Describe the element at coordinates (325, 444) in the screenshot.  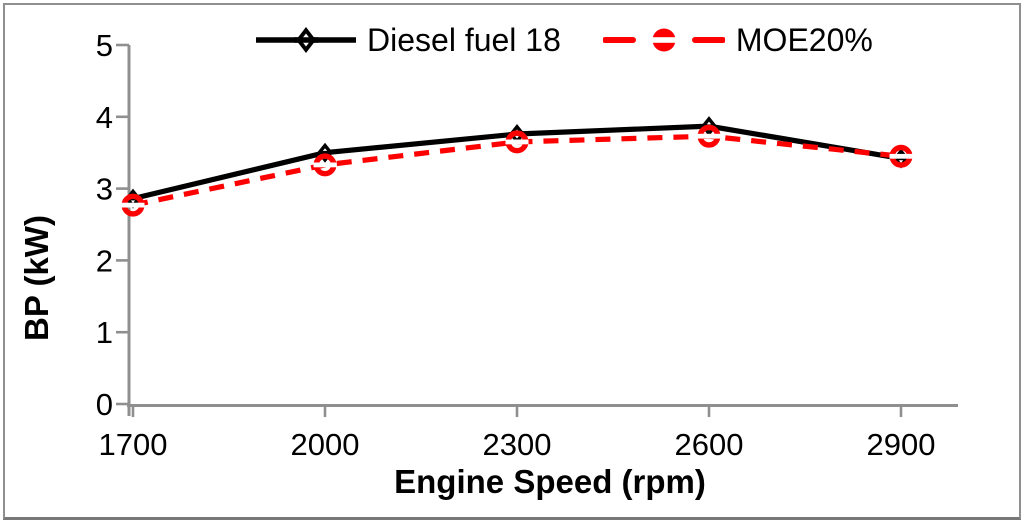
I see `x-tick-label: 2000` at that location.